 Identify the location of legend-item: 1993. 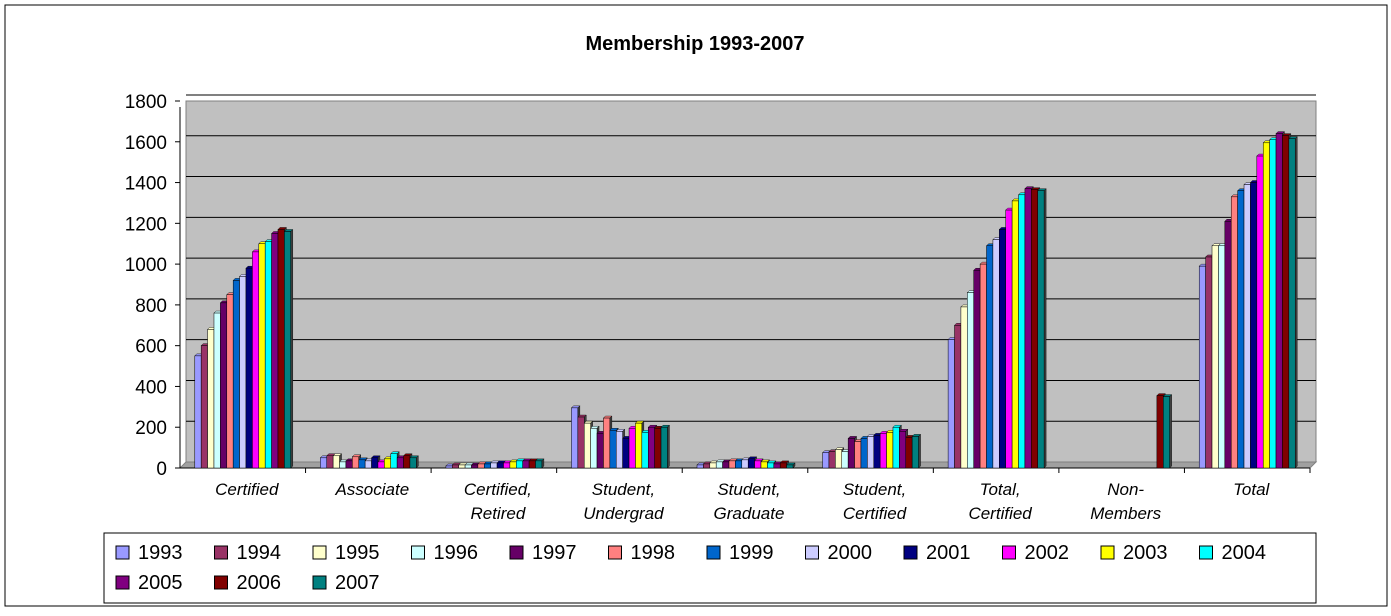
(149, 553).